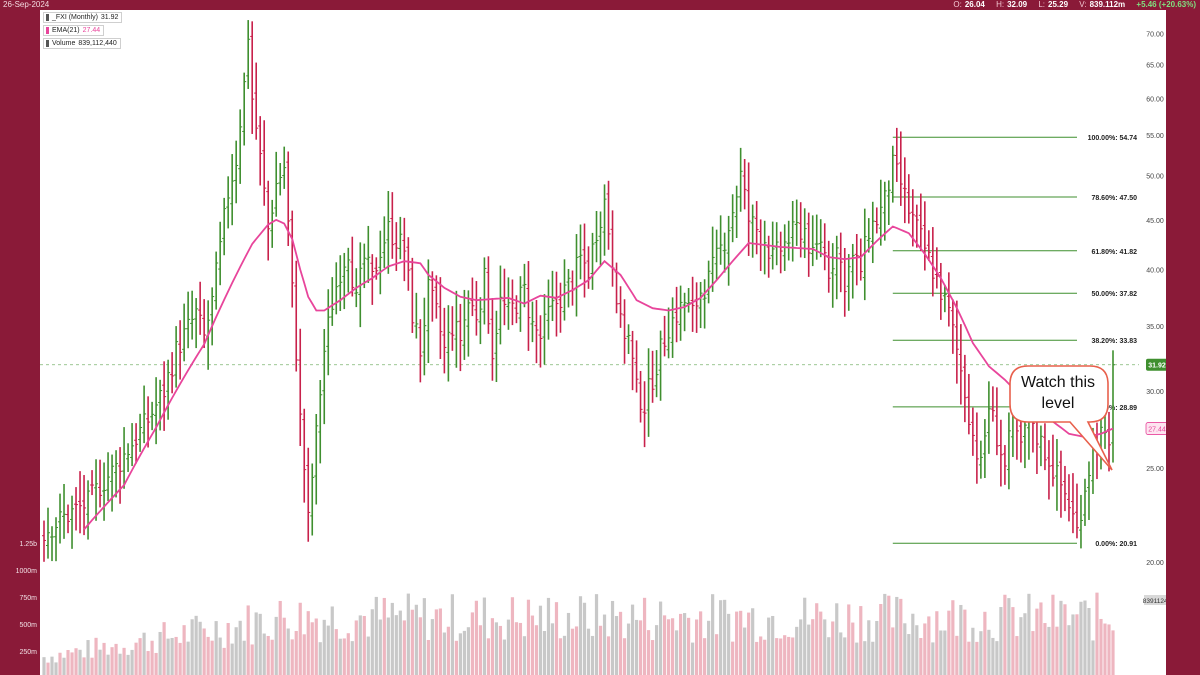  I want to click on price-tick-label: 20.00, so click(1155, 563).